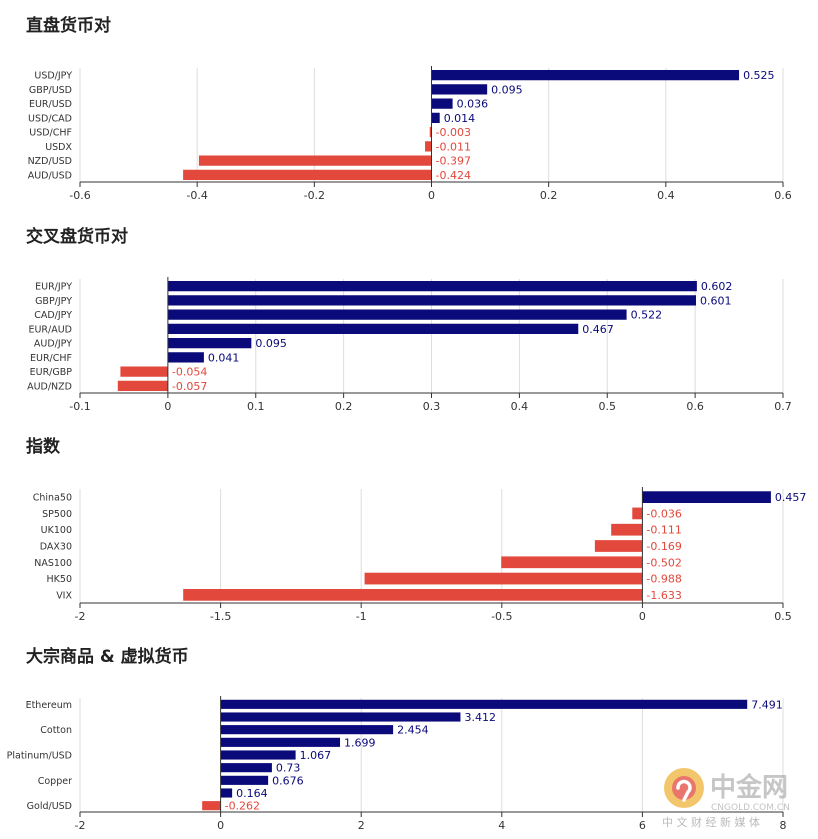 The image size is (818, 839). What do you see at coordinates (196, 194) in the screenshot?
I see `x-tick-label: -0.4` at bounding box center [196, 194].